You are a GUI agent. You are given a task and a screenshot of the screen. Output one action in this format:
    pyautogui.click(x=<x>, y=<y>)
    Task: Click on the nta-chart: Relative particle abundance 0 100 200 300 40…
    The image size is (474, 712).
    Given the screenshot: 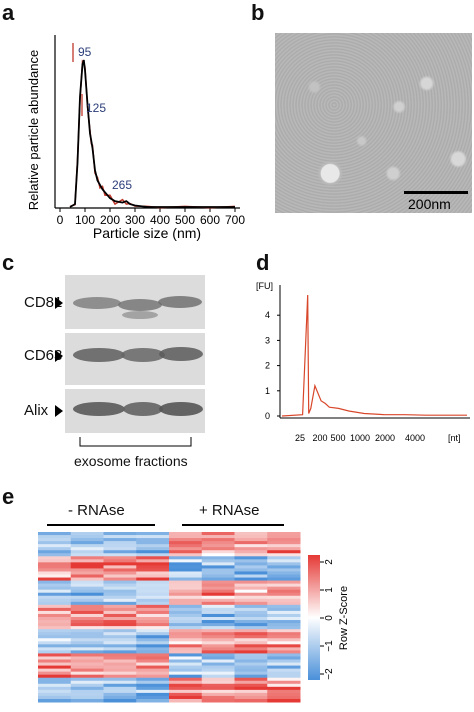 What is the action you would take?
    pyautogui.click(x=135, y=138)
    